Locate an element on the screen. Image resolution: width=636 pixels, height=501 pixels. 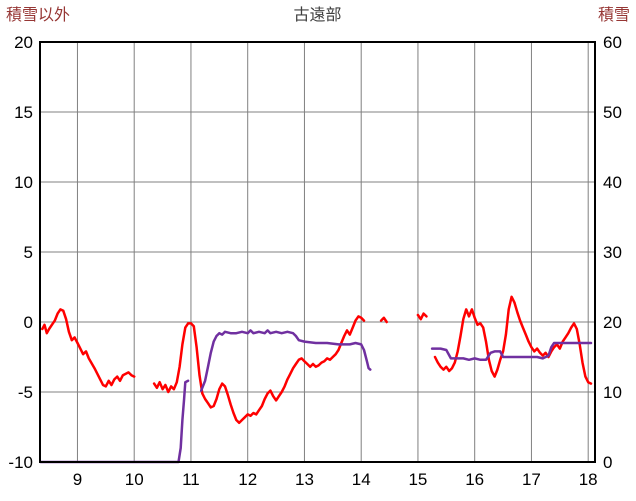
right-axis-tick-label: 10 is located at coordinates (612, 392).